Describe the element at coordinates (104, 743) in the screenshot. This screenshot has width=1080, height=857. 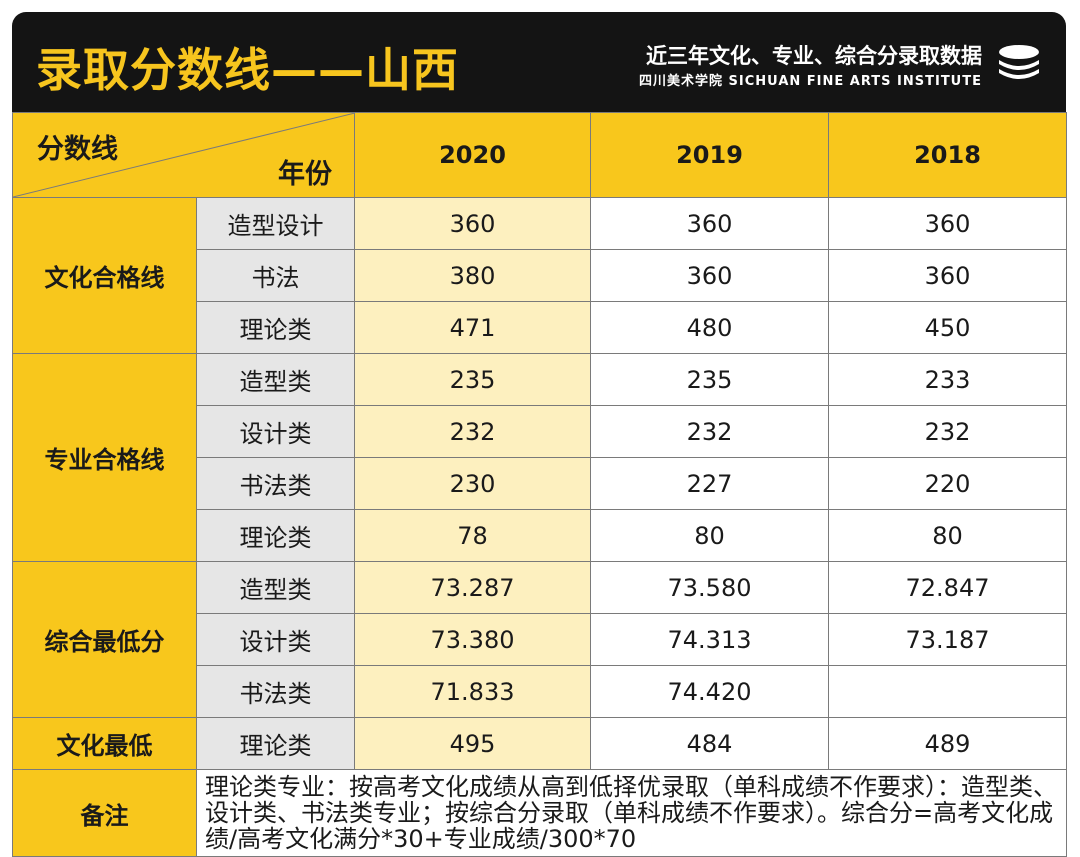
I see `group-label: 文化最低` at that location.